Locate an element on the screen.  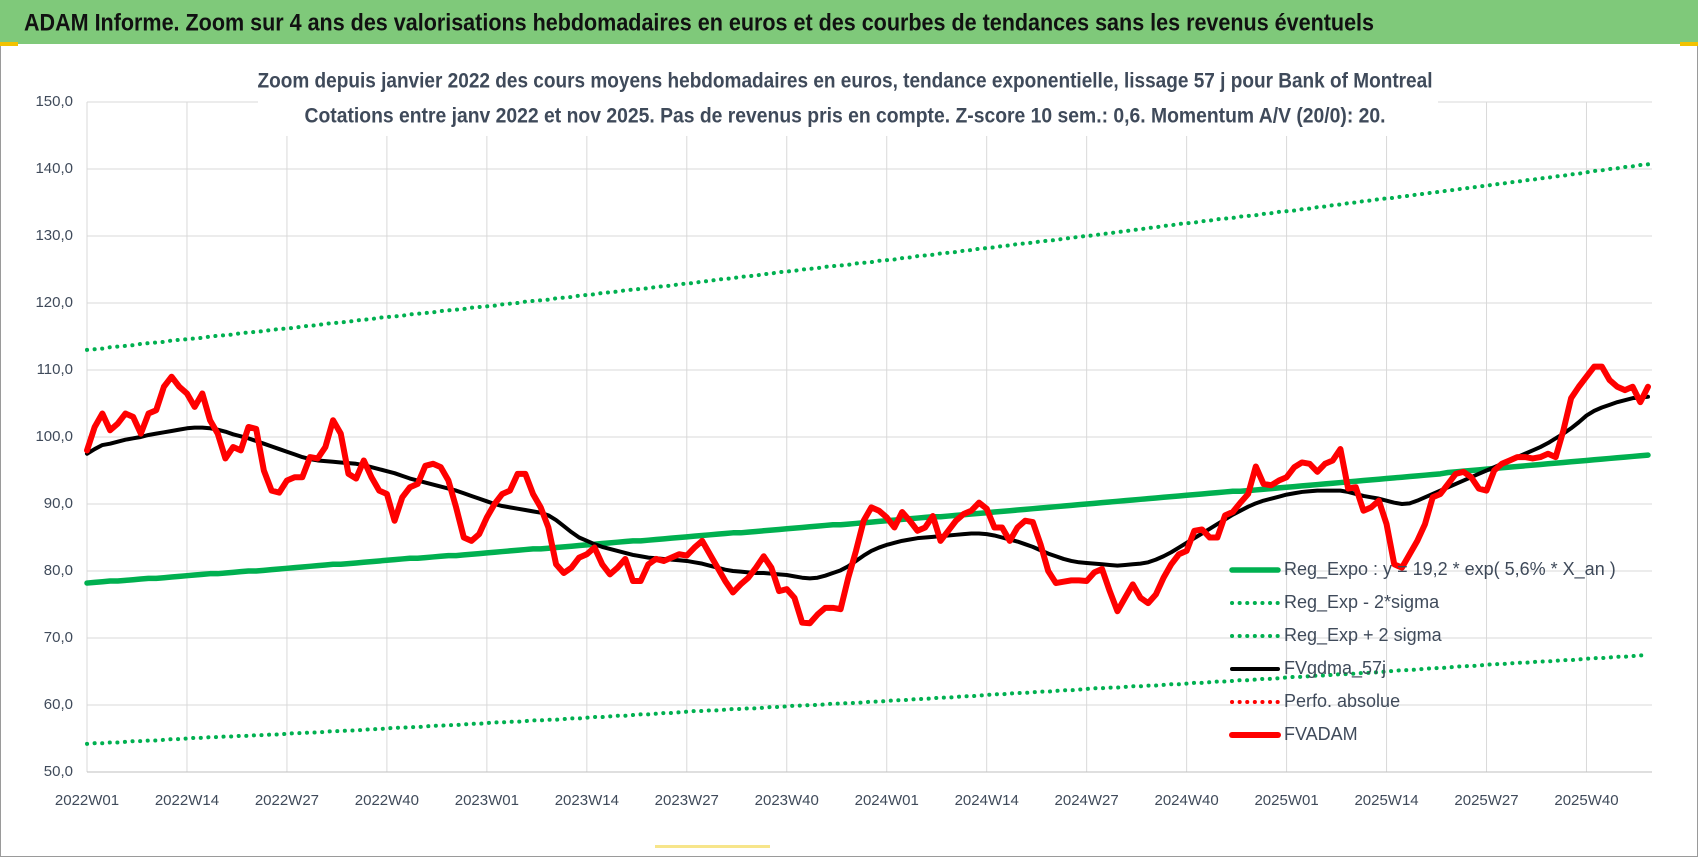
x-tick-label: 2023W14 is located at coordinates (587, 800).